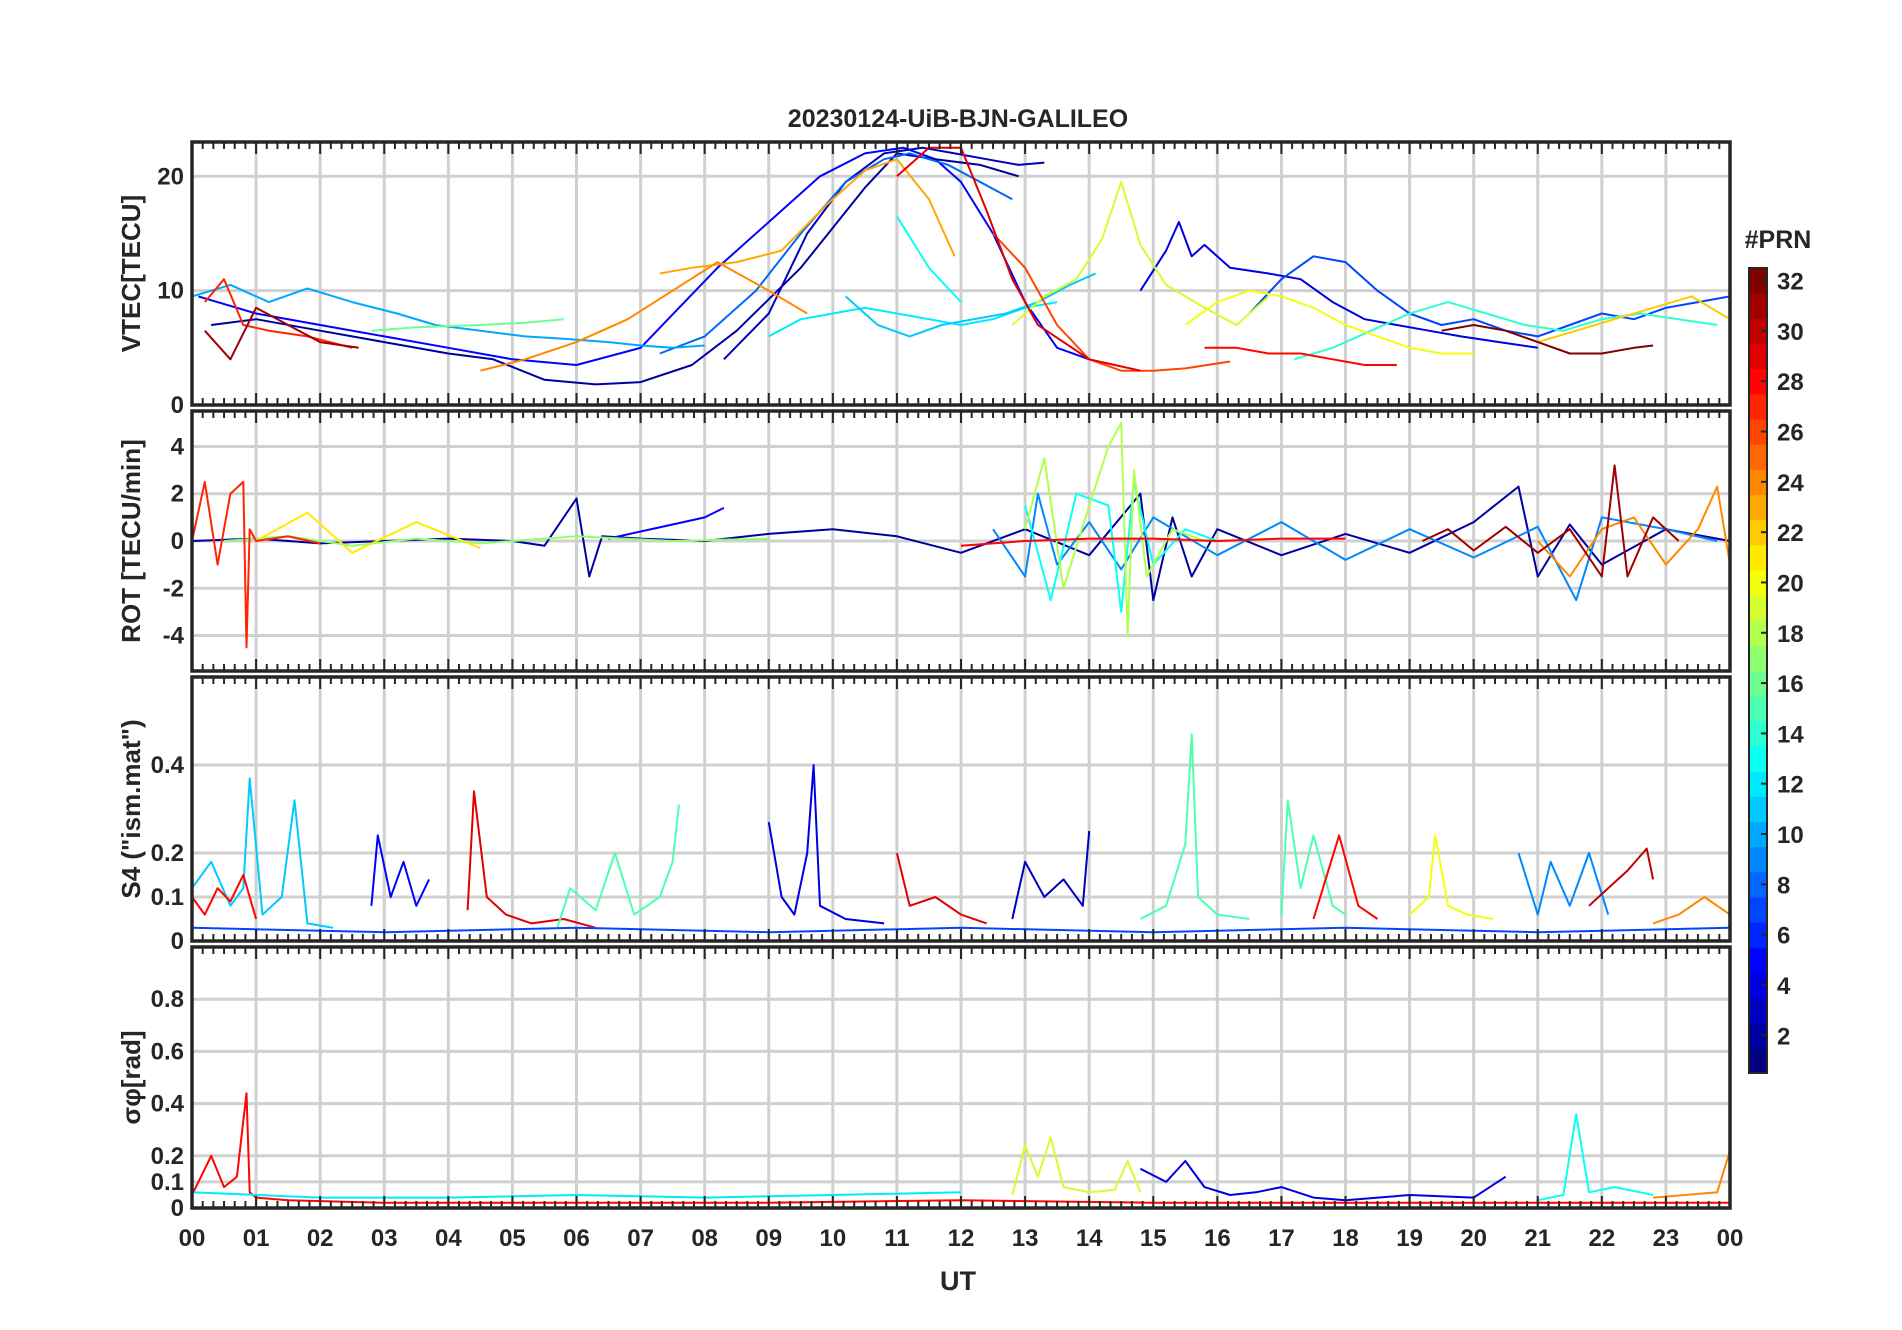 The width and height of the screenshot is (1902, 1330). Describe the element at coordinates (256, 1238) in the screenshot. I see `x-tick-label: 01` at that location.